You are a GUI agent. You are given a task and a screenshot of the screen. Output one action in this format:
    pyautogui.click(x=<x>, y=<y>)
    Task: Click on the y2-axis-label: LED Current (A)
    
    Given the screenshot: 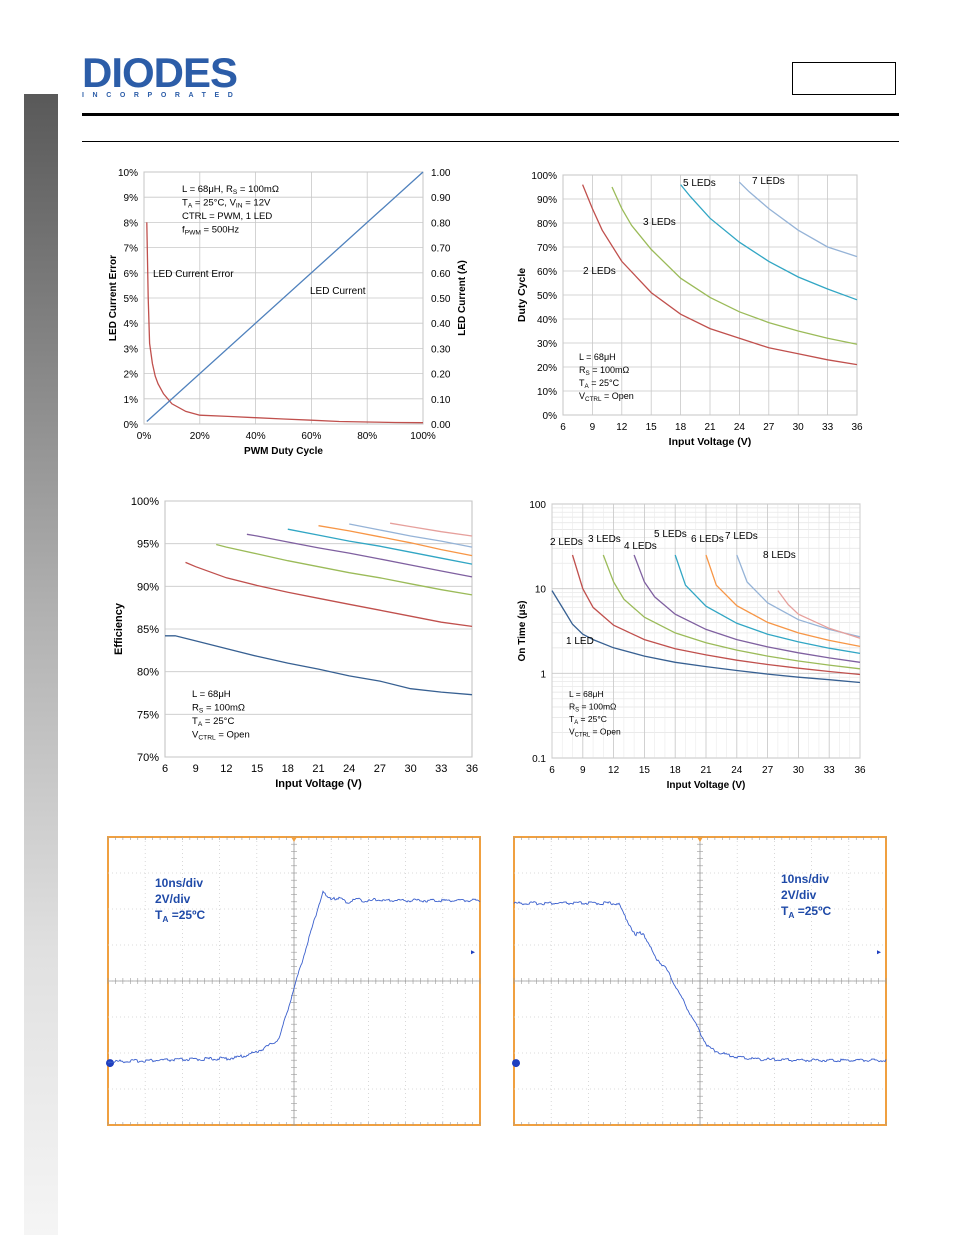 What is the action you would take?
    pyautogui.click(x=462, y=298)
    